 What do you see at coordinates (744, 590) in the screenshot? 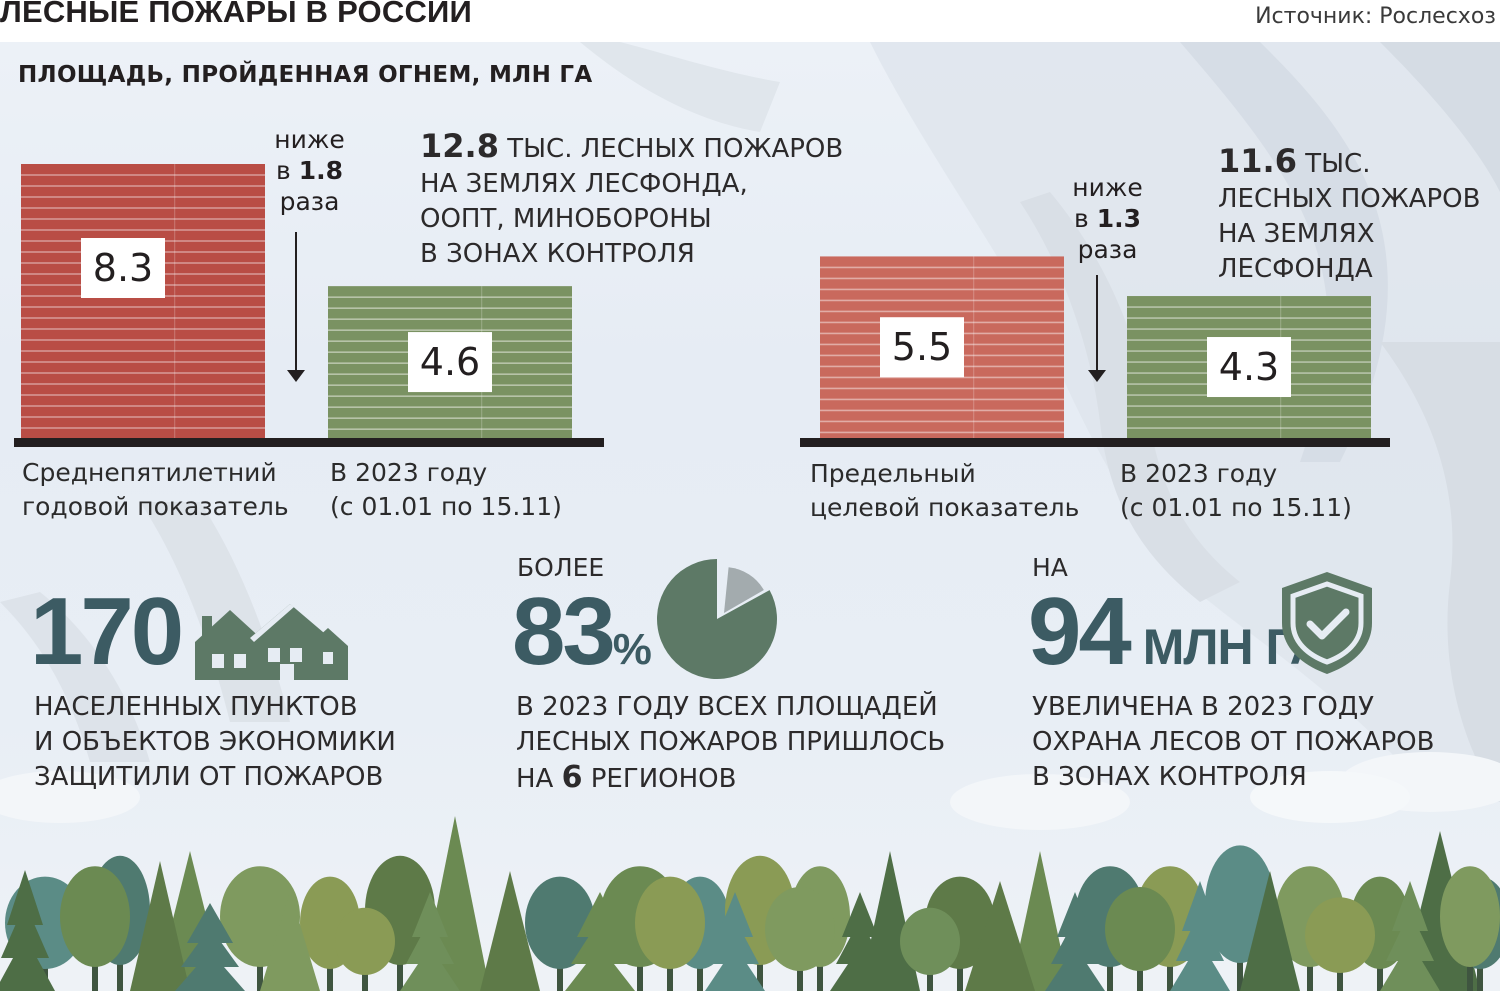
I see `pie-slice-other` at bounding box center [744, 590].